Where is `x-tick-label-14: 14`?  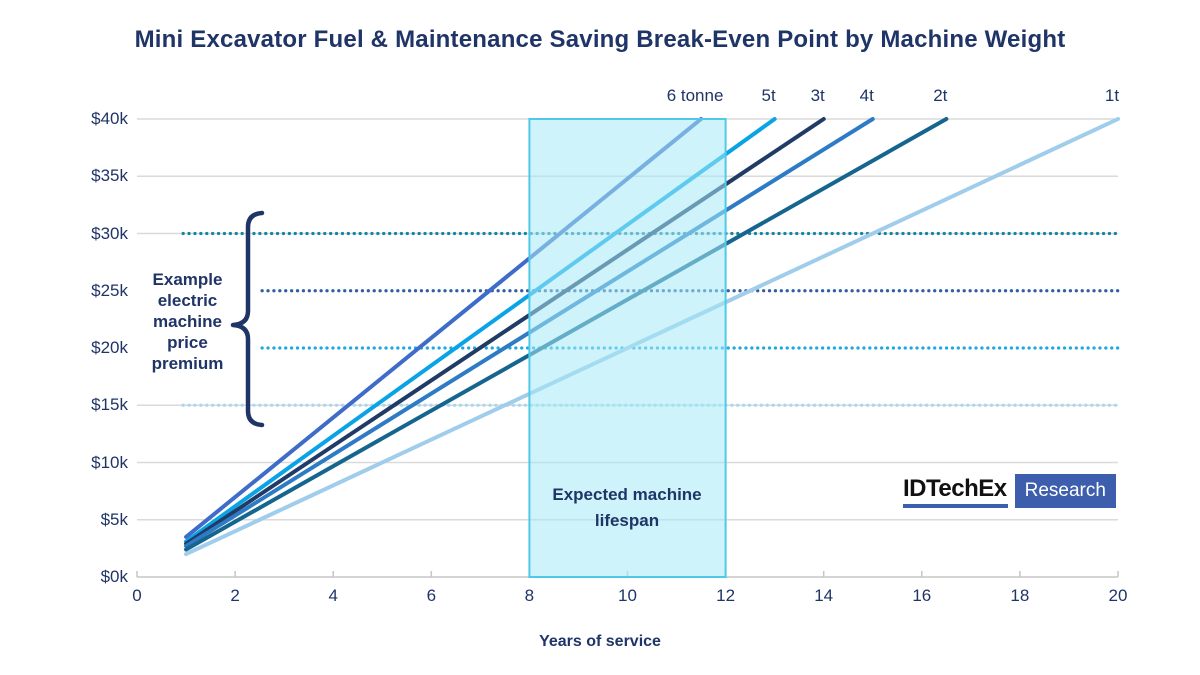 x-tick-label-14: 14 is located at coordinates (824, 595).